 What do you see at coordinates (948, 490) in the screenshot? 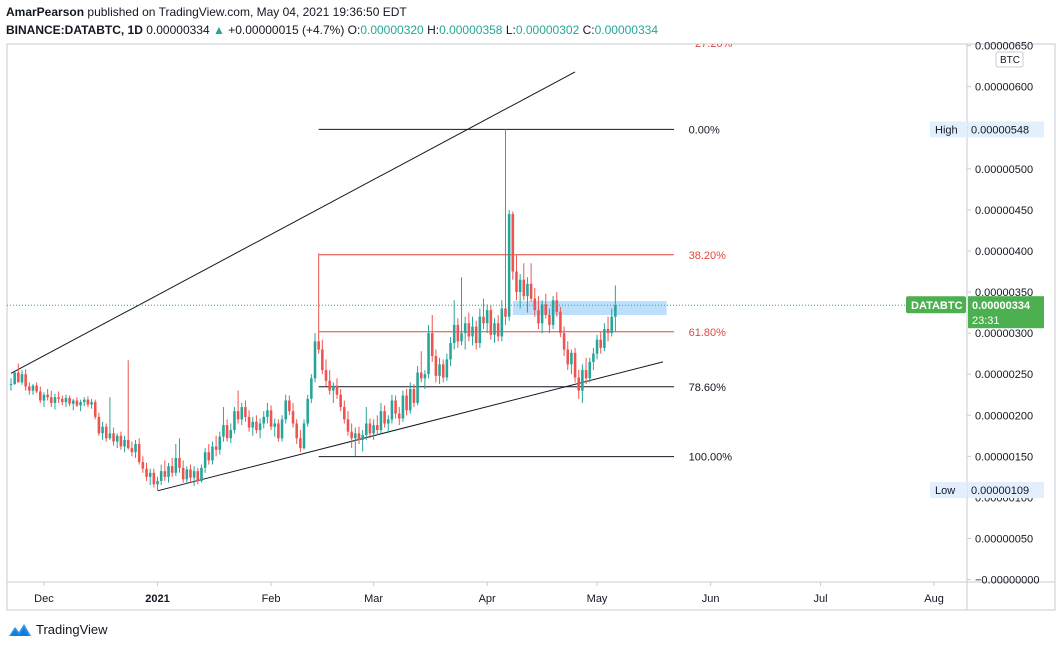
I see `low-tag-label-bg` at bounding box center [948, 490].